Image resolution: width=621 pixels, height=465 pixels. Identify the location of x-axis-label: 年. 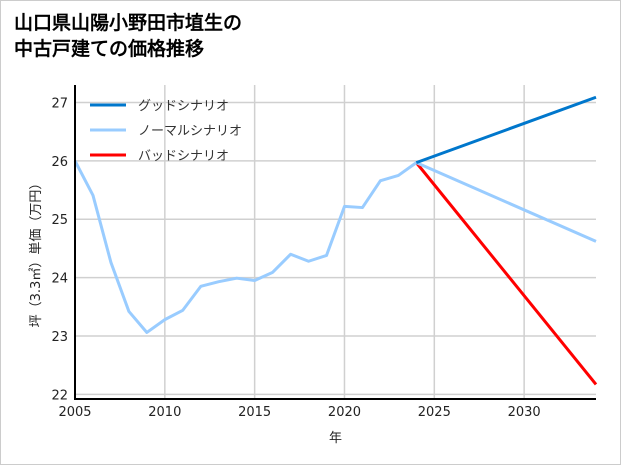
(335, 438).